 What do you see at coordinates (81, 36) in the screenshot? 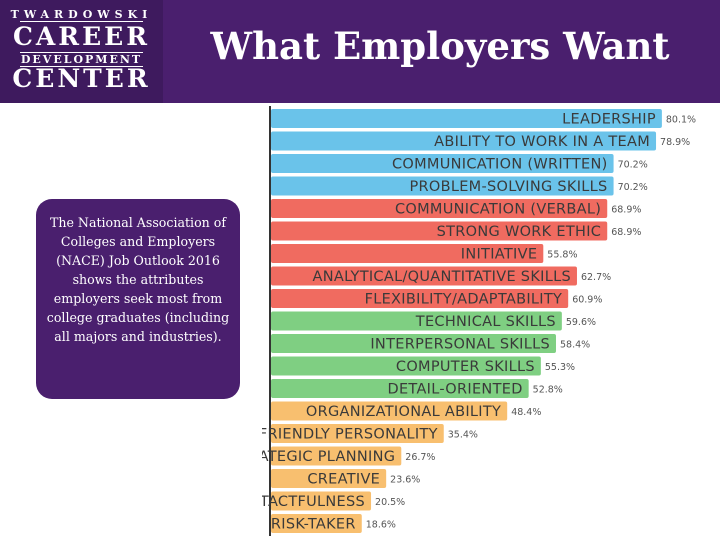
I see `logo-line-2: CAREER` at bounding box center [81, 36].